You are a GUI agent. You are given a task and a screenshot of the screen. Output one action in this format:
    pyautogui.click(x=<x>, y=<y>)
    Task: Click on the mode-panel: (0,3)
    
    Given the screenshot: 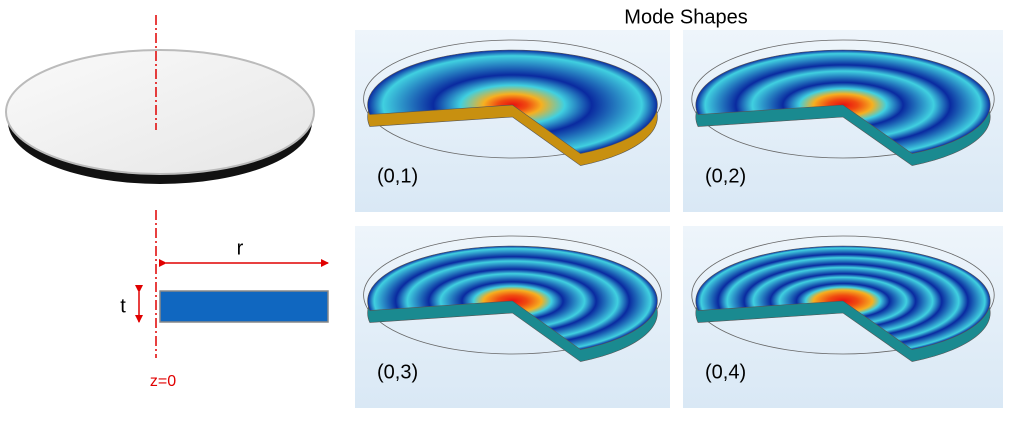 What is the action you would take?
    pyautogui.click(x=512, y=317)
    